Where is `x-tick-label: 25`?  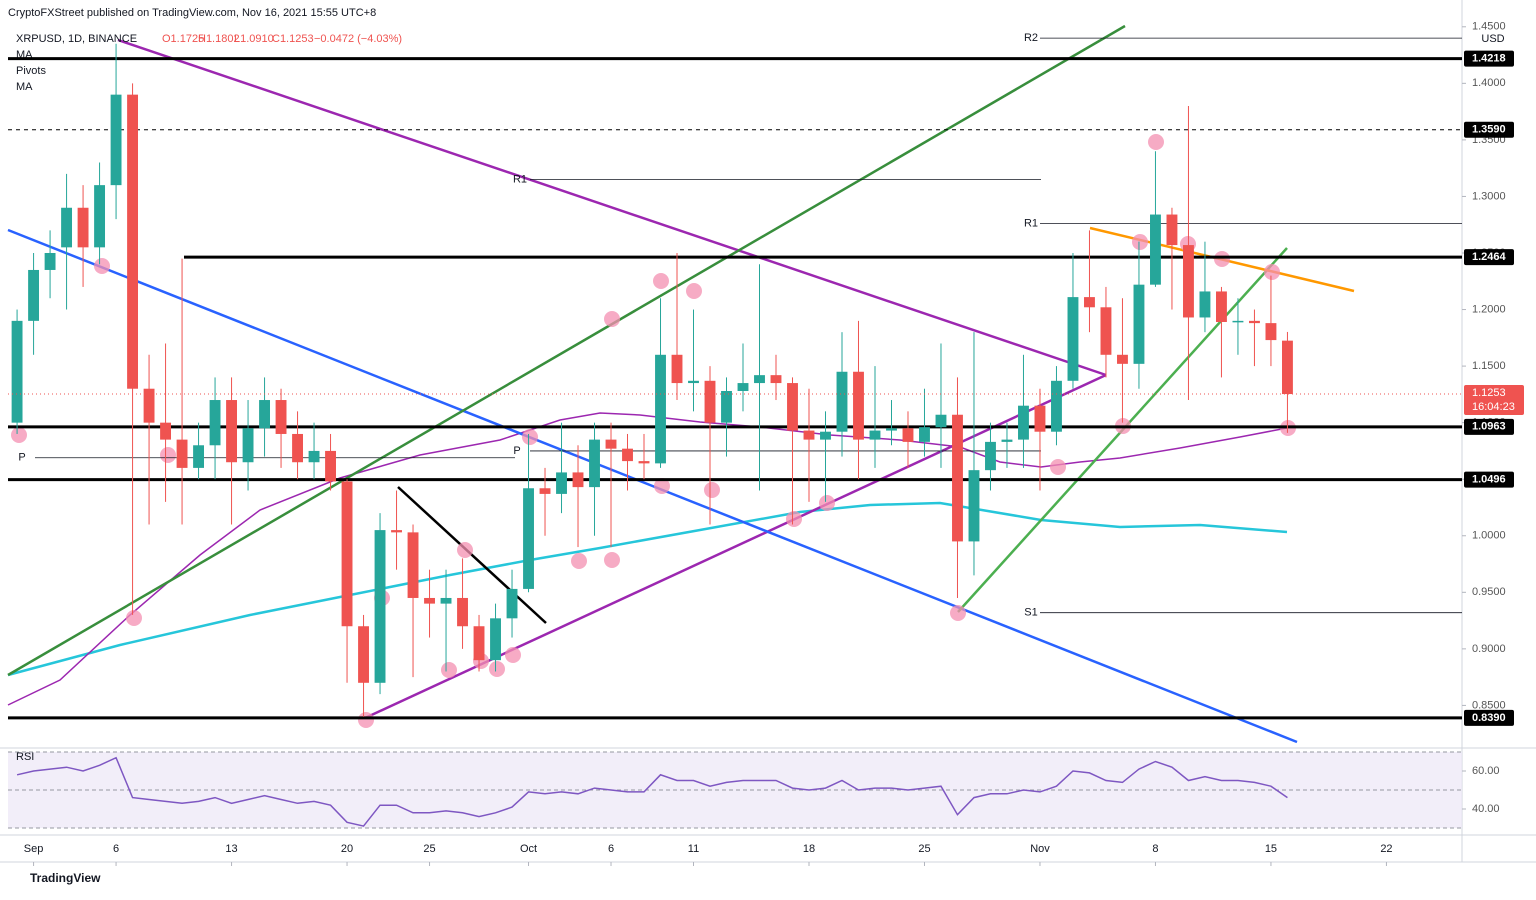
x-tick-label: 25 is located at coordinates (924, 849).